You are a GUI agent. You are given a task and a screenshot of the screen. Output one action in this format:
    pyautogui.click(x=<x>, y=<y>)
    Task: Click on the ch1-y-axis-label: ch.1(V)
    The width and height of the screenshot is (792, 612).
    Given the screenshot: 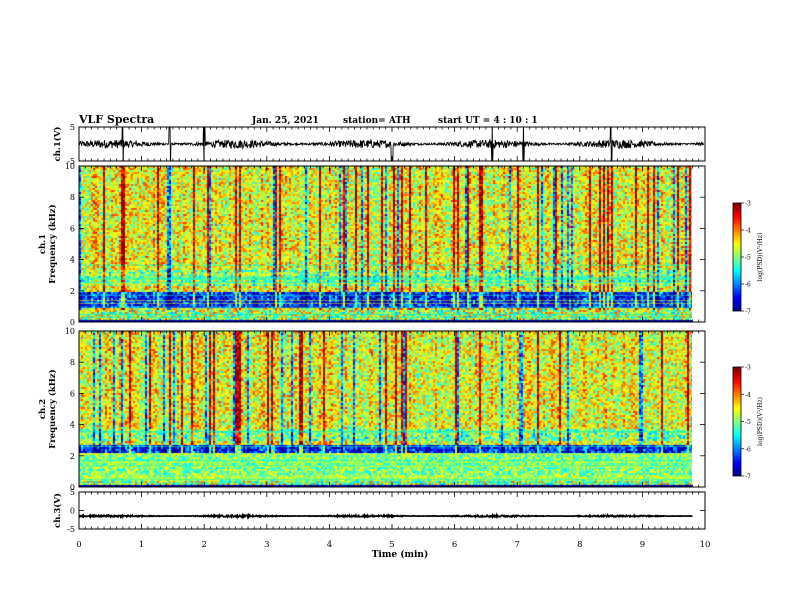 What is the action you would take?
    pyautogui.click(x=57, y=144)
    